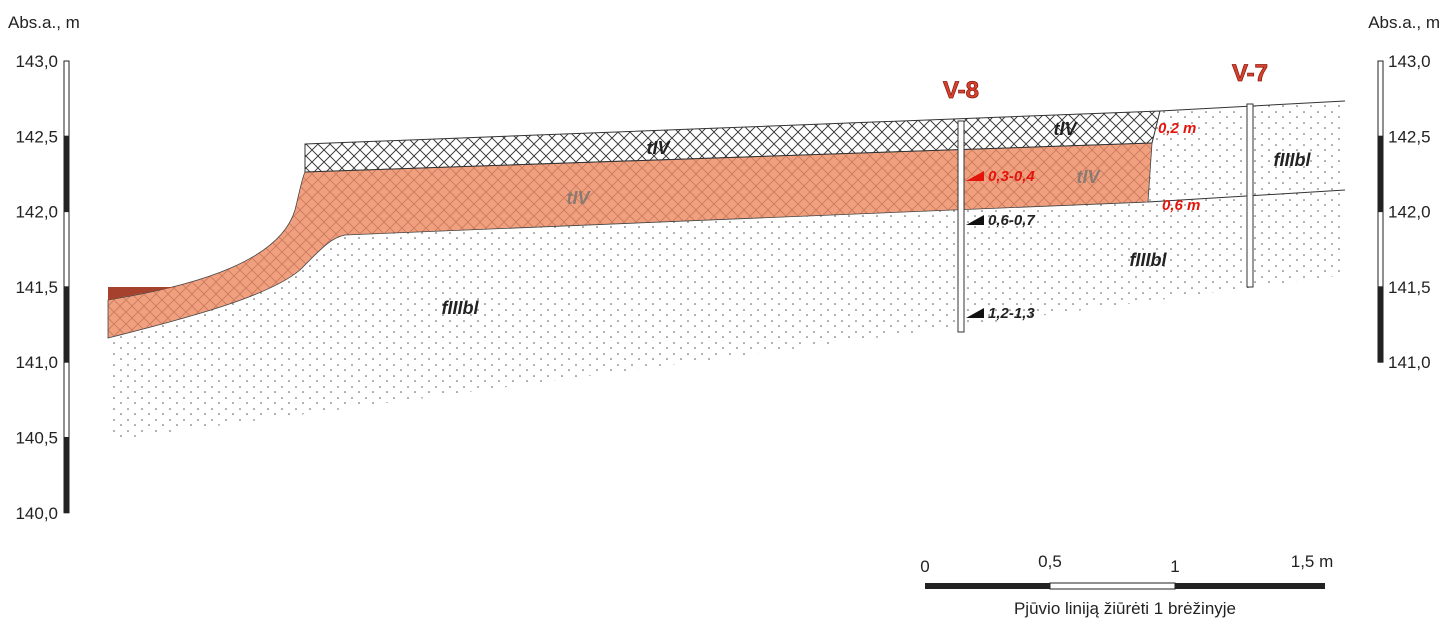 Image resolution: width=1445 pixels, height=632 pixels. Describe the element at coordinates (732, 141) in the screenshot. I see `layer-tIV-top` at that location.